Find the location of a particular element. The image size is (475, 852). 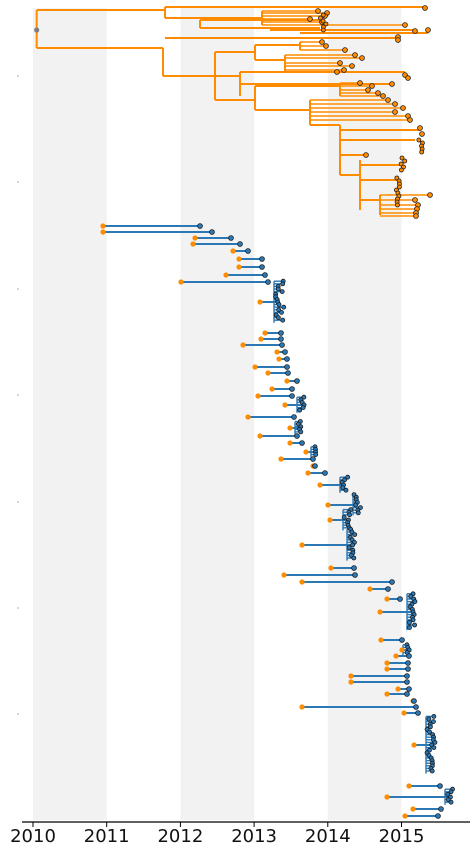

x-tick-label: 2014 is located at coordinates (328, 836).